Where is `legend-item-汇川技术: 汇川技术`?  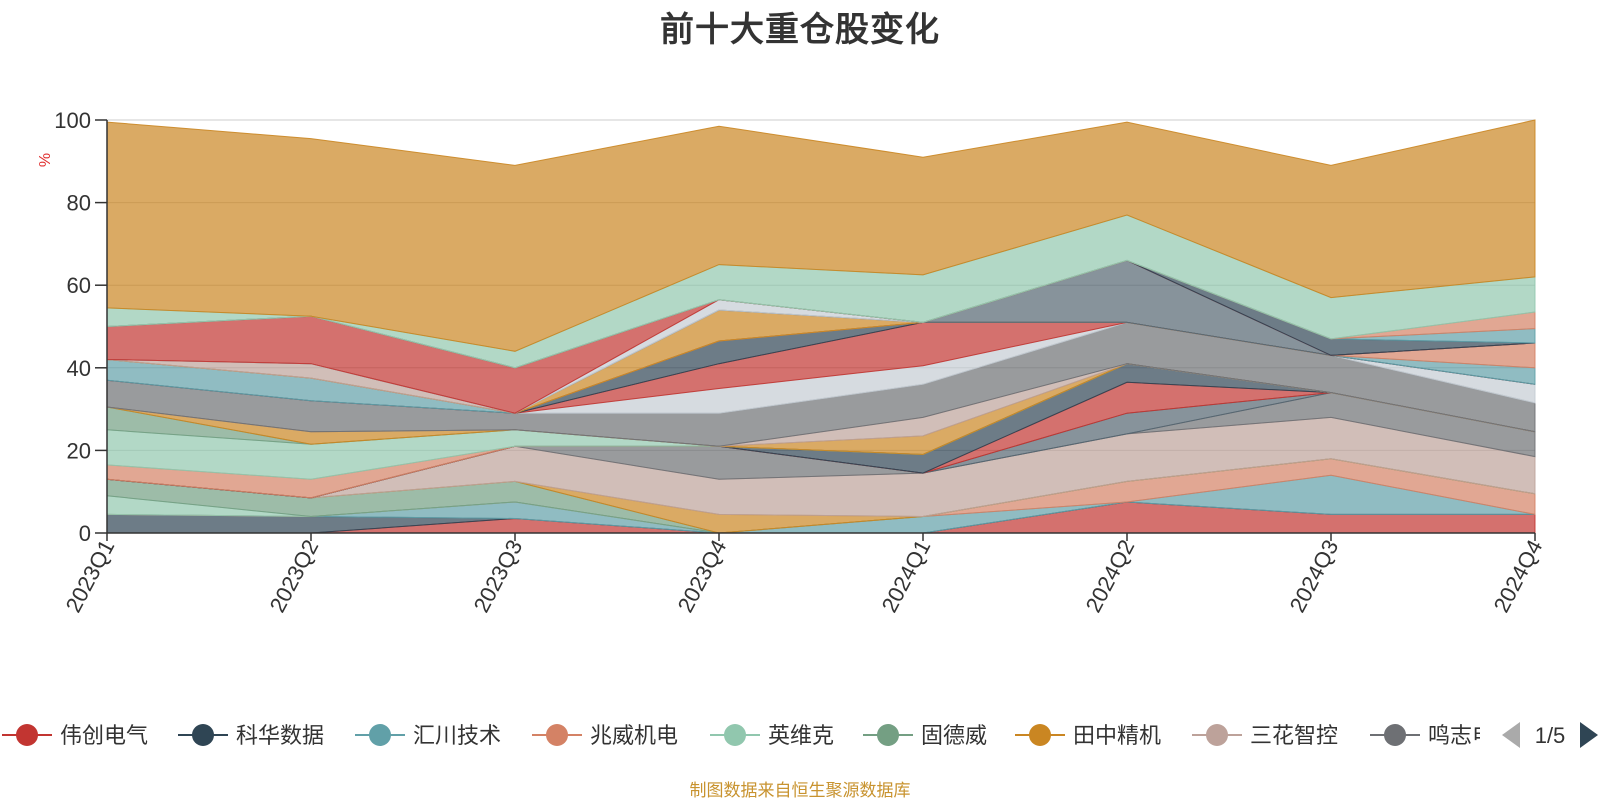
legend-item-汇川技术: 汇川技术 is located at coordinates (428, 735).